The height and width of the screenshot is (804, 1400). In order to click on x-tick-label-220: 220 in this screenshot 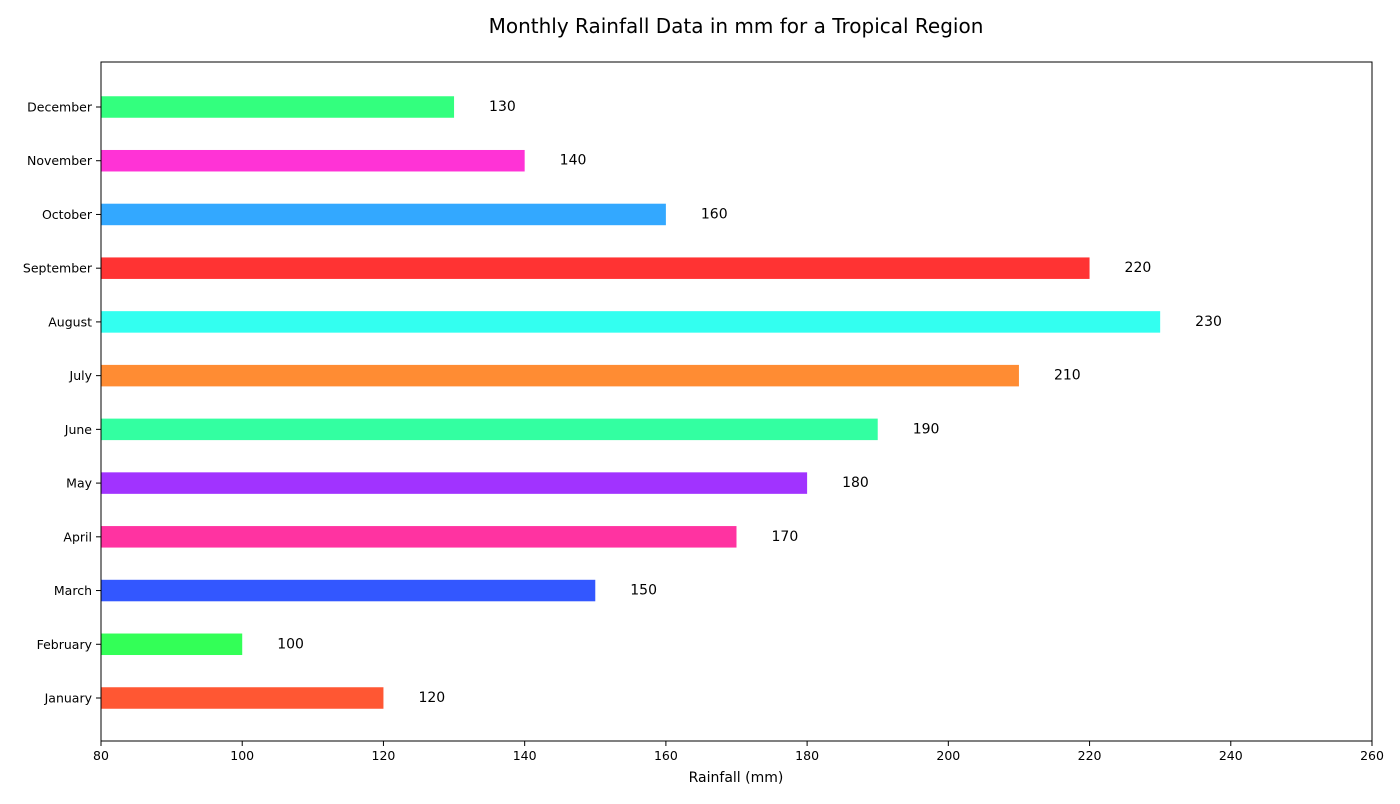, I will do `click(1090, 755)`.